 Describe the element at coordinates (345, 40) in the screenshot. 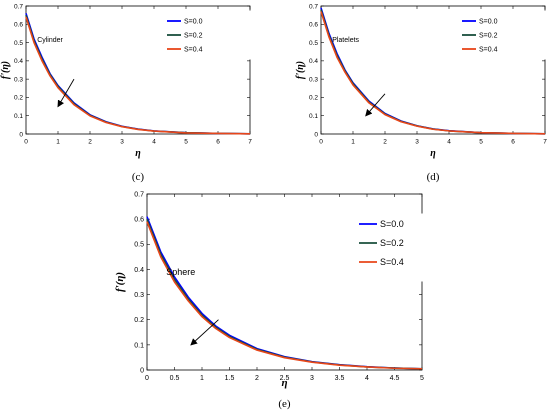

I see `shape-annotation: Platelets` at that location.